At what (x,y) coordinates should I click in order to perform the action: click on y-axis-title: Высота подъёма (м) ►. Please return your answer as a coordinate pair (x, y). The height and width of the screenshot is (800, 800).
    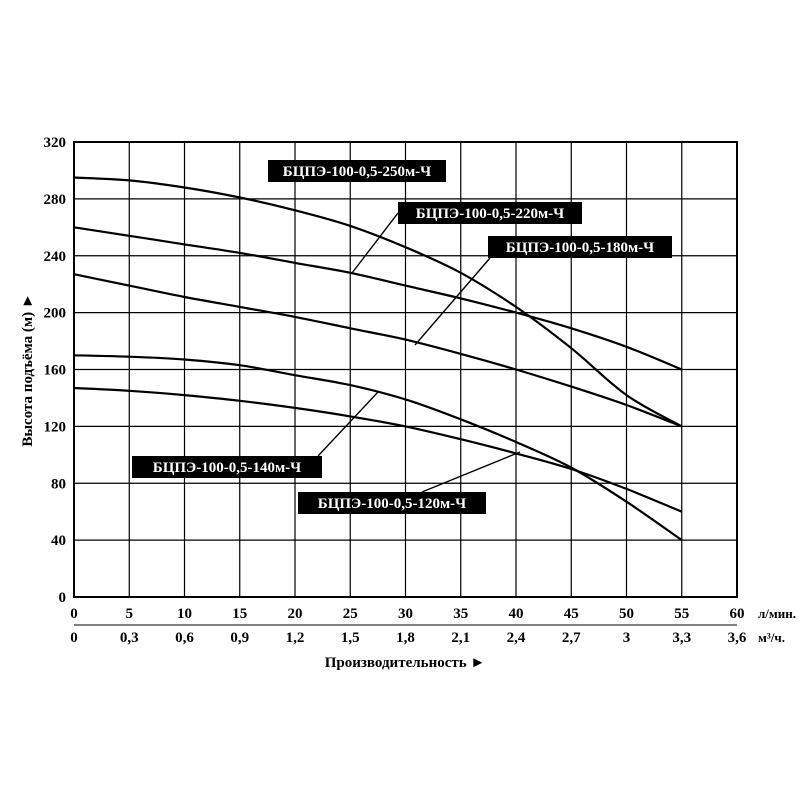
    Looking at the image, I should click on (28, 369).